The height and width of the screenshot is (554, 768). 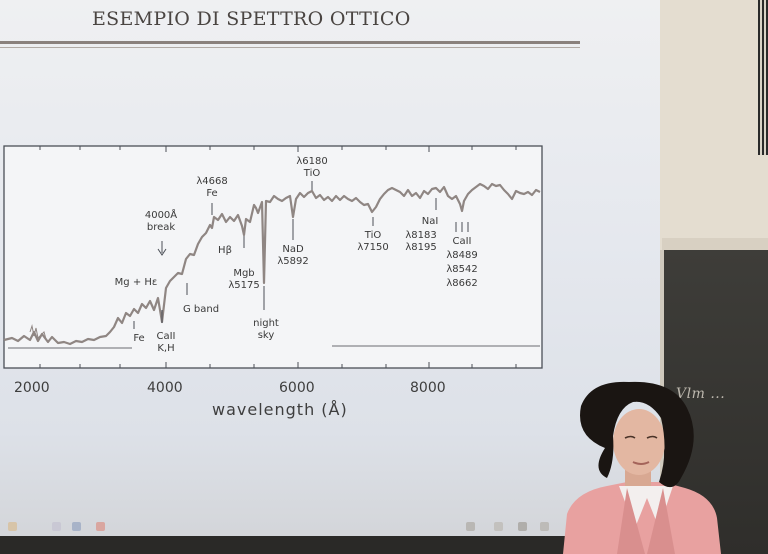 What do you see at coordinates (165, 348) in the screenshot?
I see `label-caii-kh-2: K,H` at bounding box center [165, 348].